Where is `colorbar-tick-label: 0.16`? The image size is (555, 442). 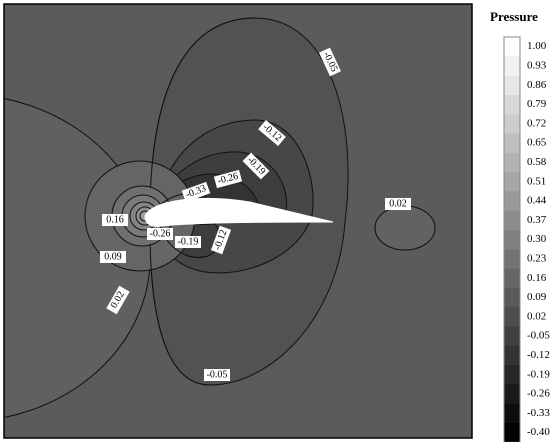 colorbar-tick-label: 0.16 is located at coordinates (537, 278).